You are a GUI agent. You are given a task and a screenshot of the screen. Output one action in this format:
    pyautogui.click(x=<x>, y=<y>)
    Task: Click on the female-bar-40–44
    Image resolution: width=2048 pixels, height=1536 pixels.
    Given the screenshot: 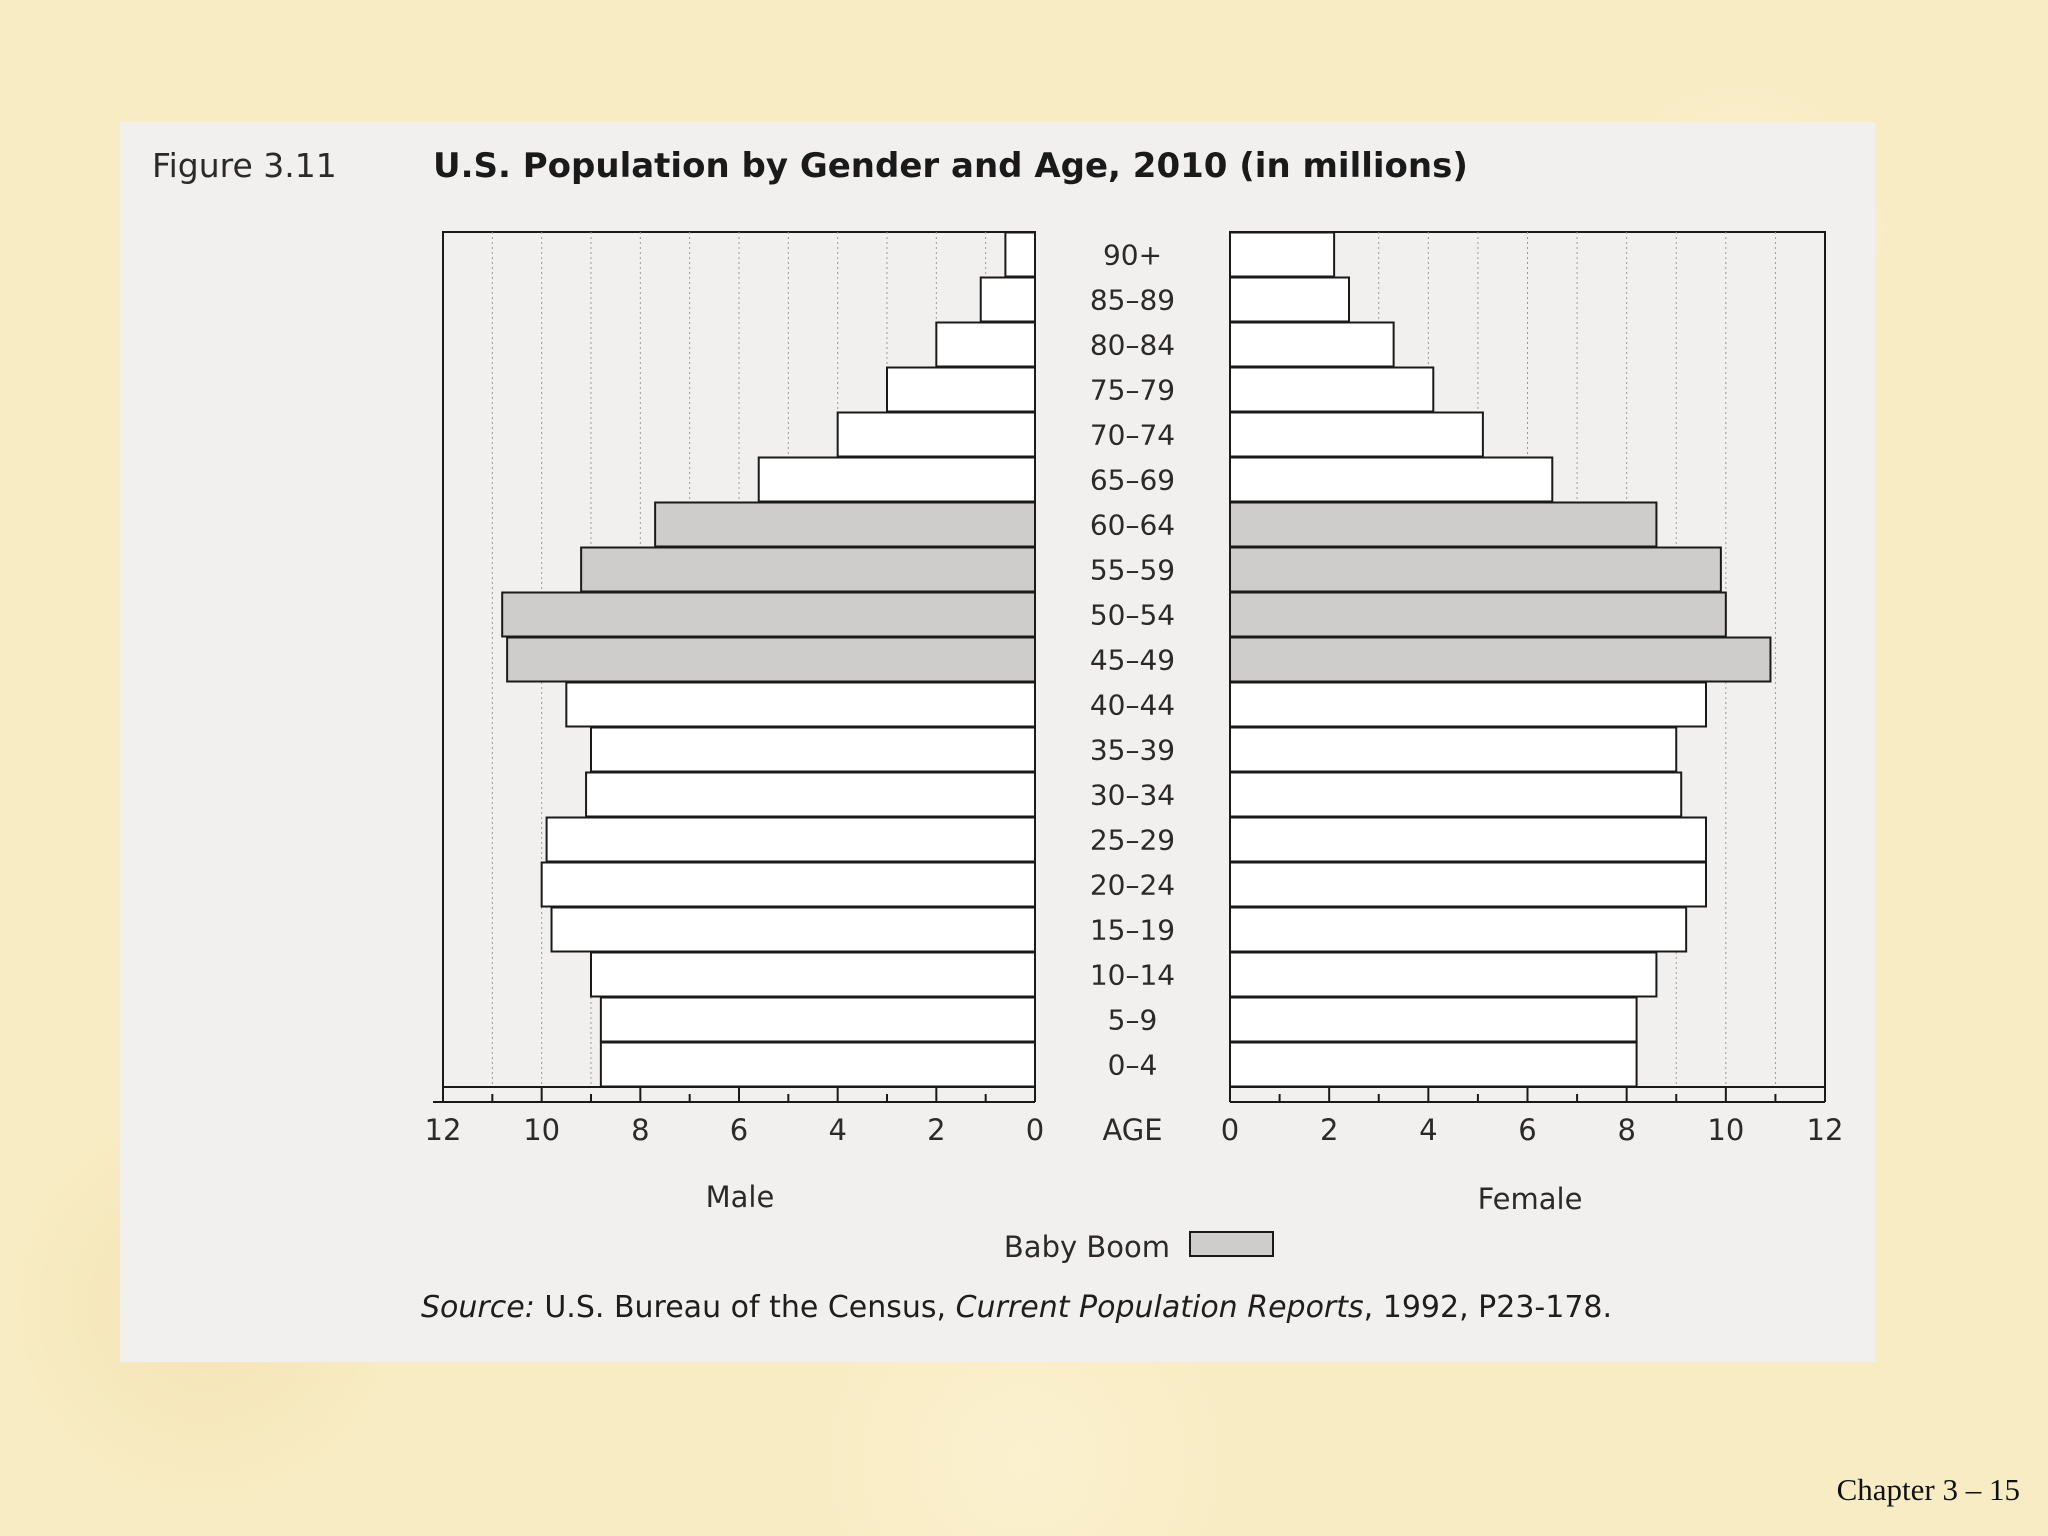 What is the action you would take?
    pyautogui.click(x=1468, y=704)
    